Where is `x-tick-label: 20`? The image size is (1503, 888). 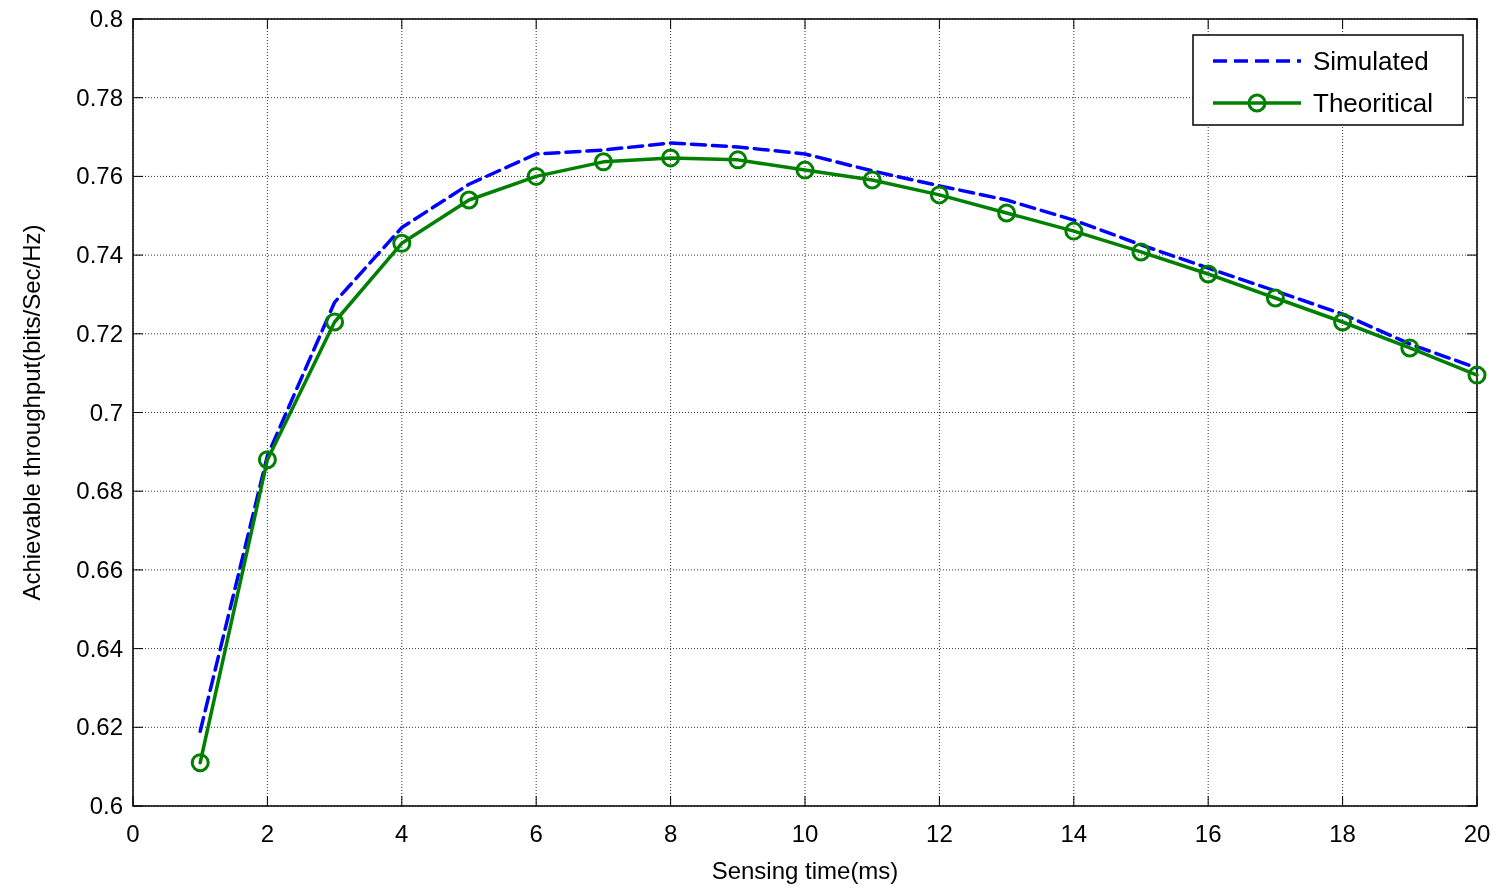 x-tick-label: 20 is located at coordinates (1477, 833).